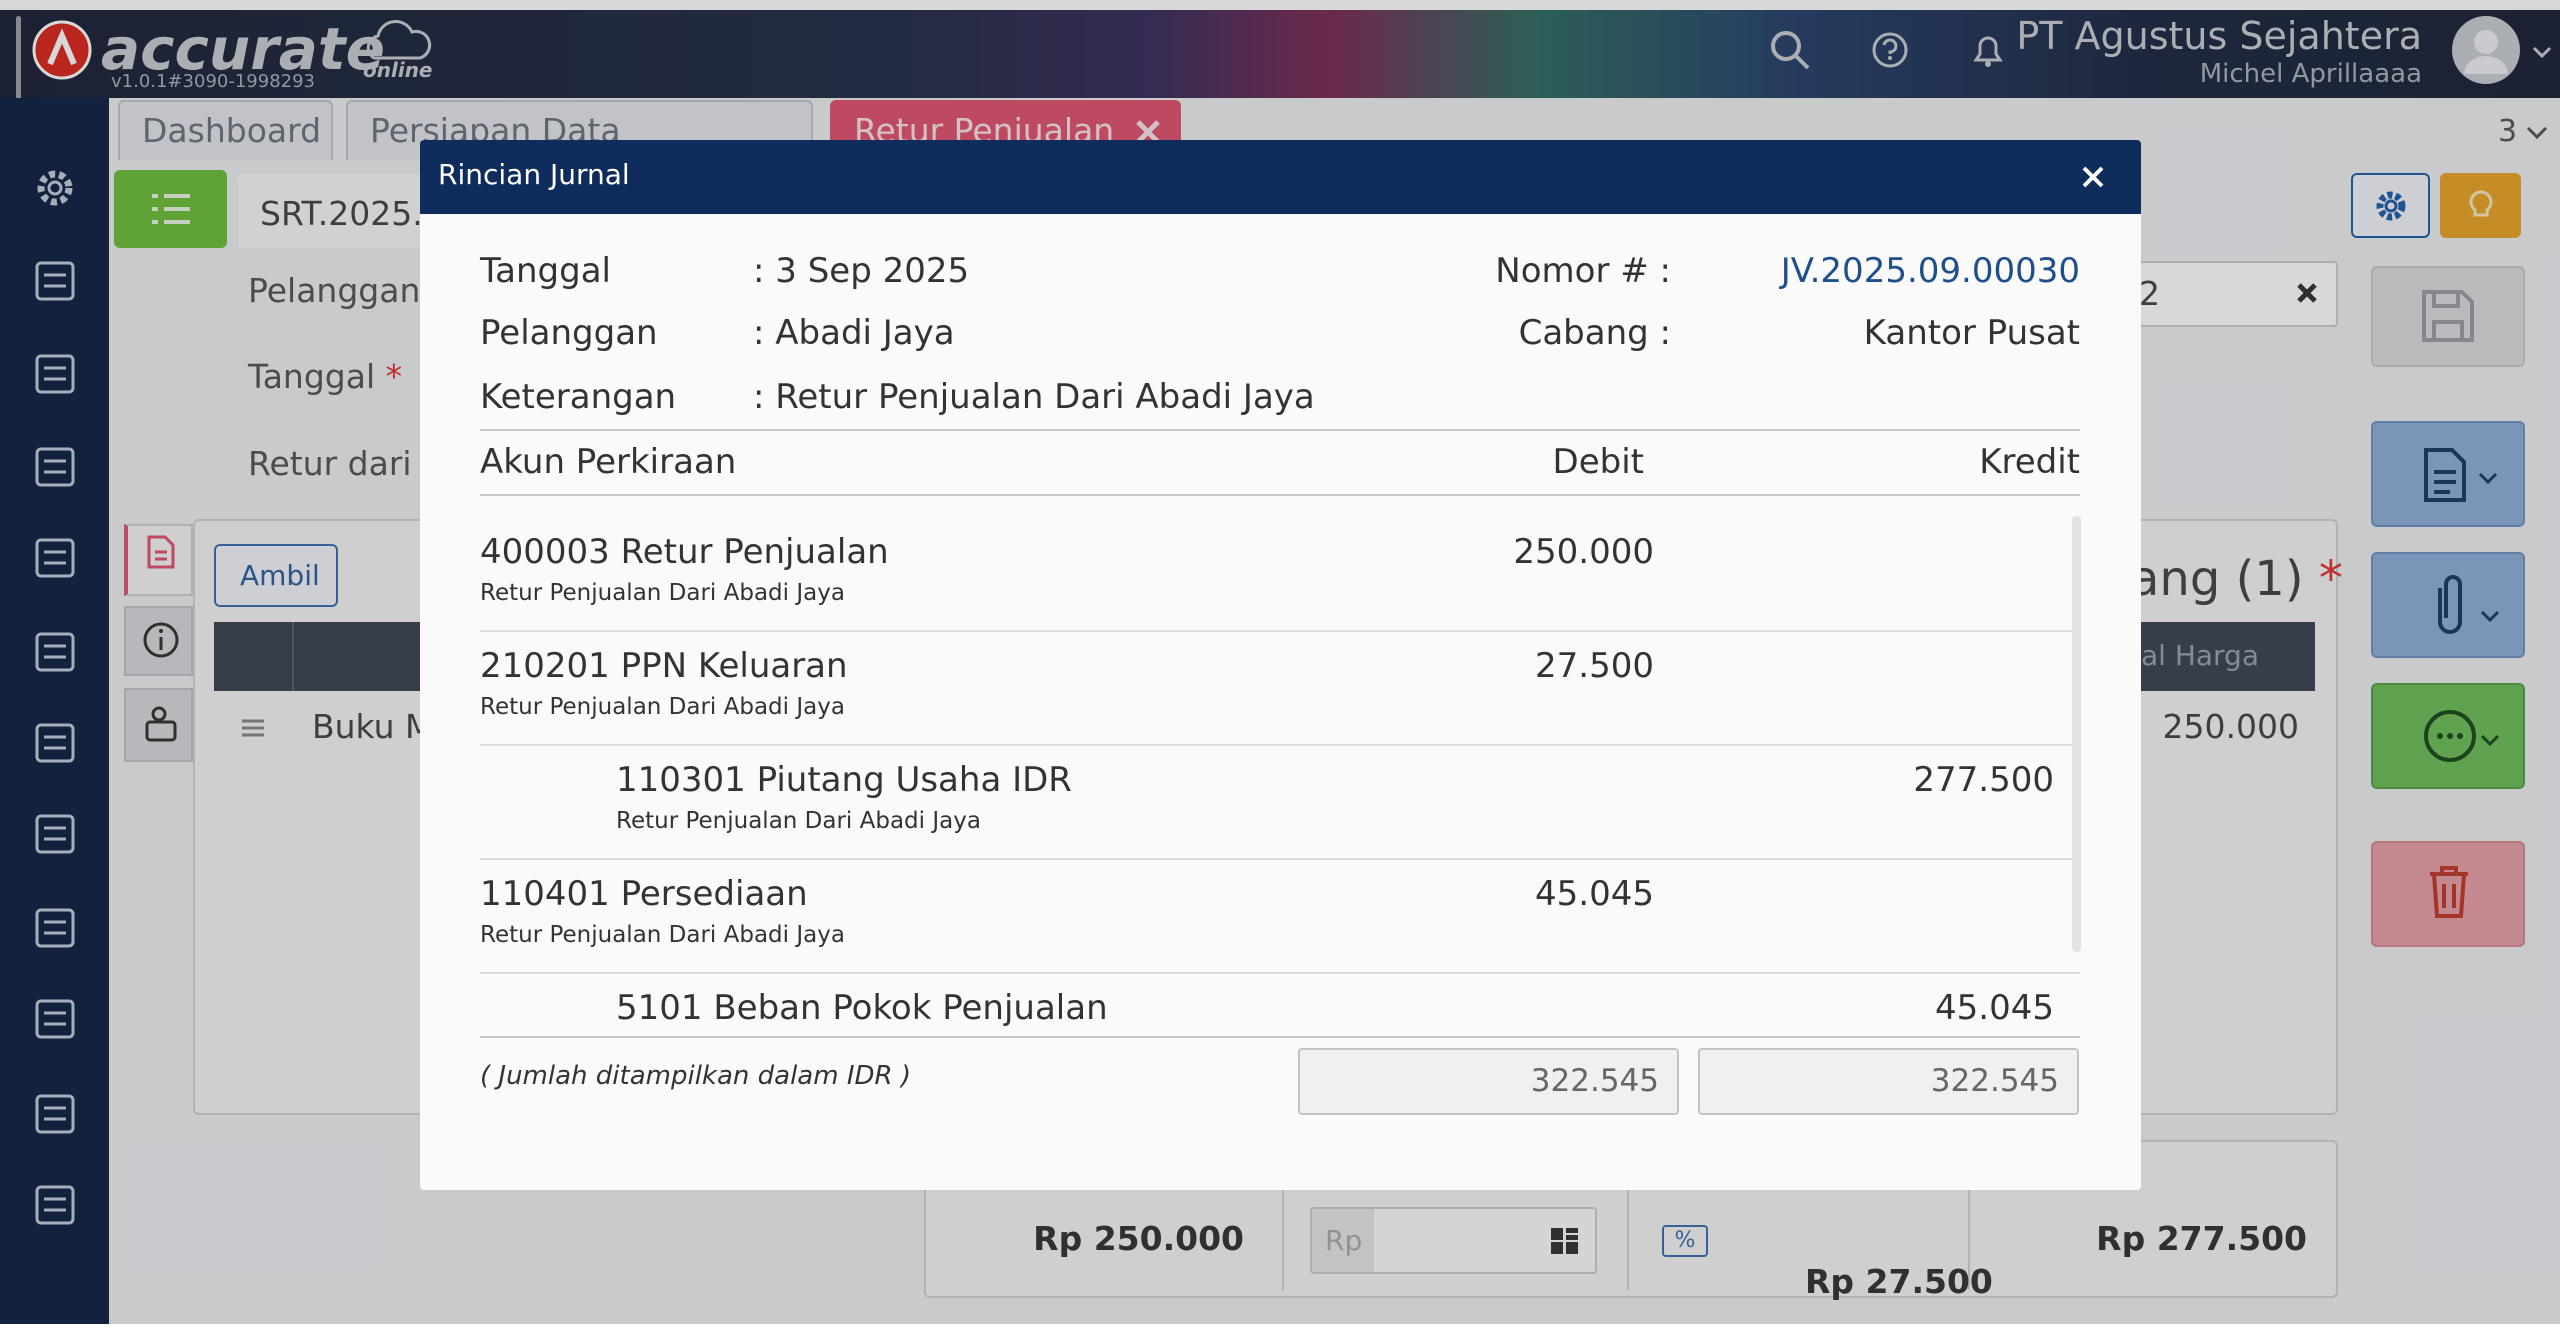  I want to click on doc-number: SRT.2025., so click(341, 213).